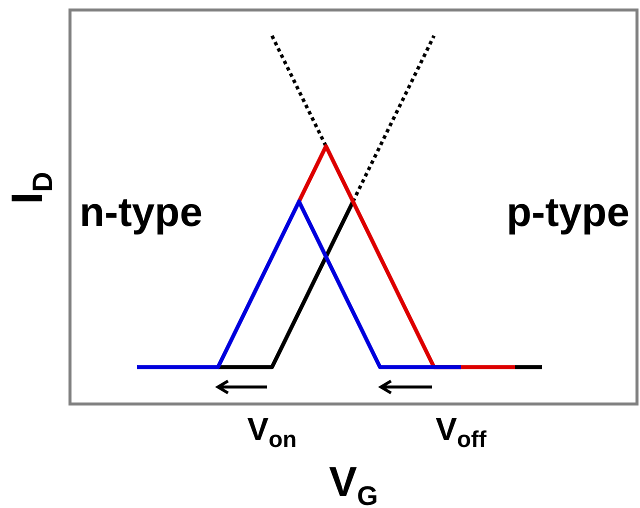 The image size is (640, 508). What do you see at coordinates (353, 483) in the screenshot?
I see `x-axis-title: V$_{G}$` at bounding box center [353, 483].